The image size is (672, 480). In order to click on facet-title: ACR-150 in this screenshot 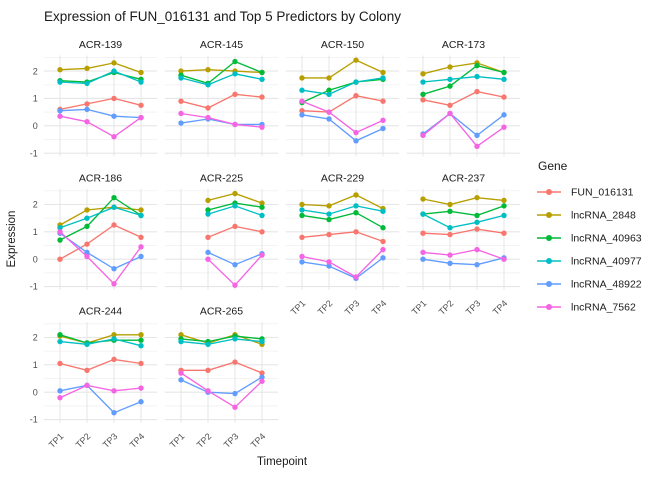, I will do `click(342, 45)`.